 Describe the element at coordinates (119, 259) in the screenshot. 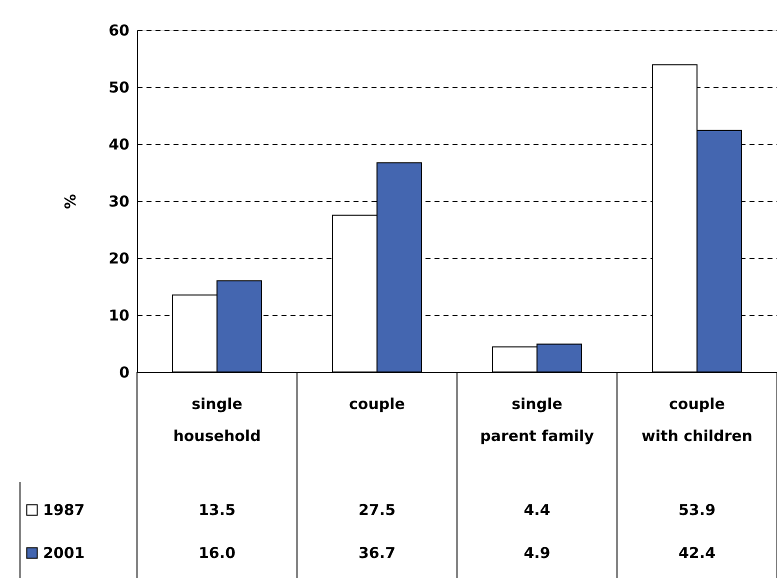

I see `y-tick-label: 20` at that location.